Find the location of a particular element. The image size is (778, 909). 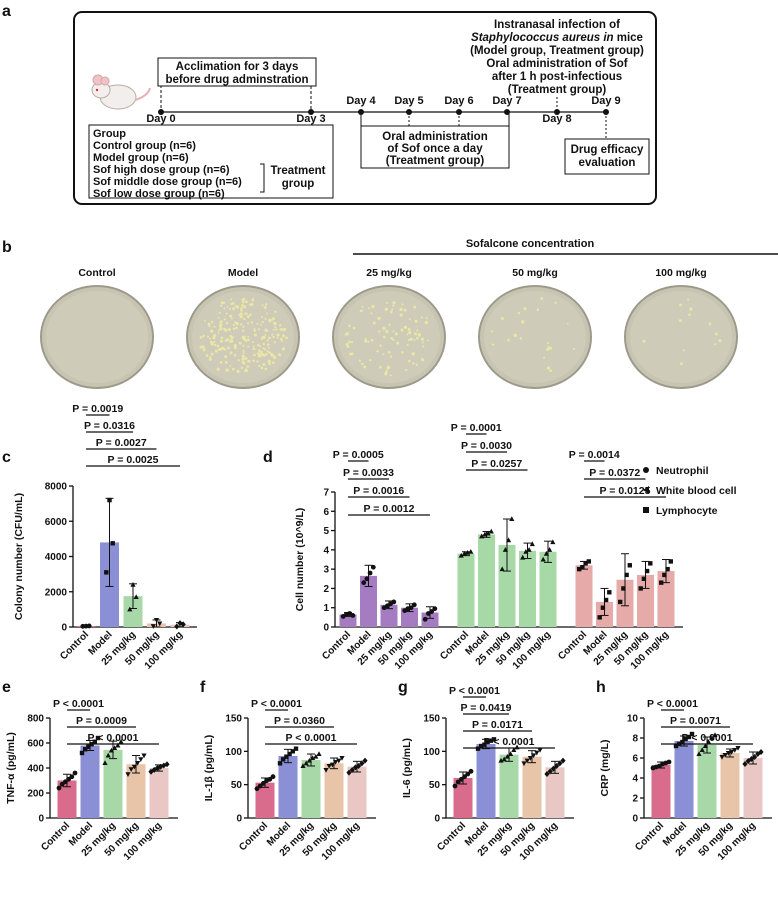

plate-label: Model is located at coordinates (243, 273).